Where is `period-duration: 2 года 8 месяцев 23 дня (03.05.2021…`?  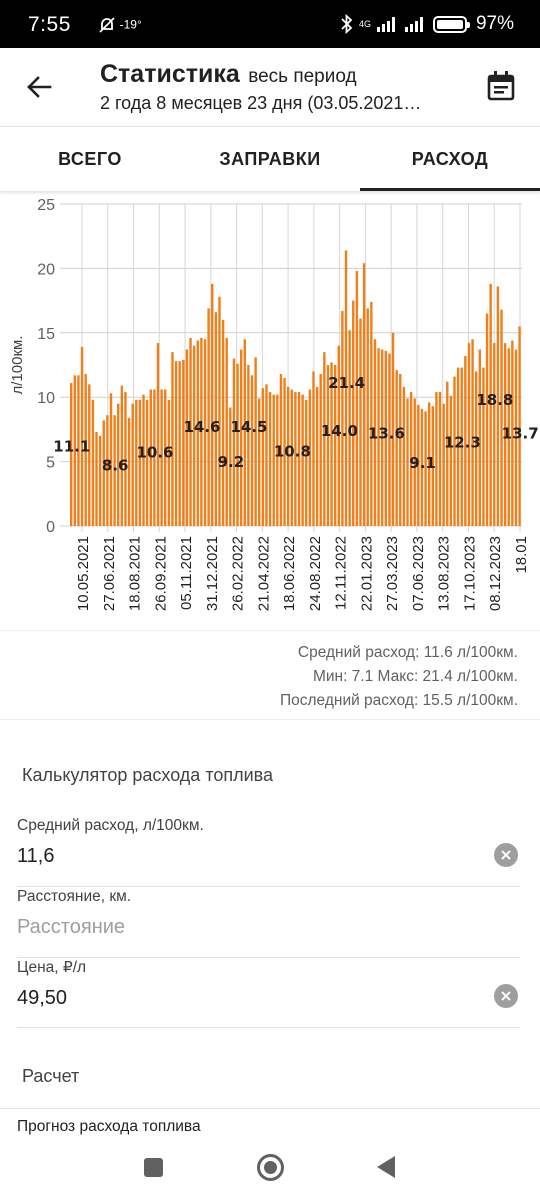 period-duration: 2 года 8 месяцев 23 дня (03.05.2021… is located at coordinates (261, 103).